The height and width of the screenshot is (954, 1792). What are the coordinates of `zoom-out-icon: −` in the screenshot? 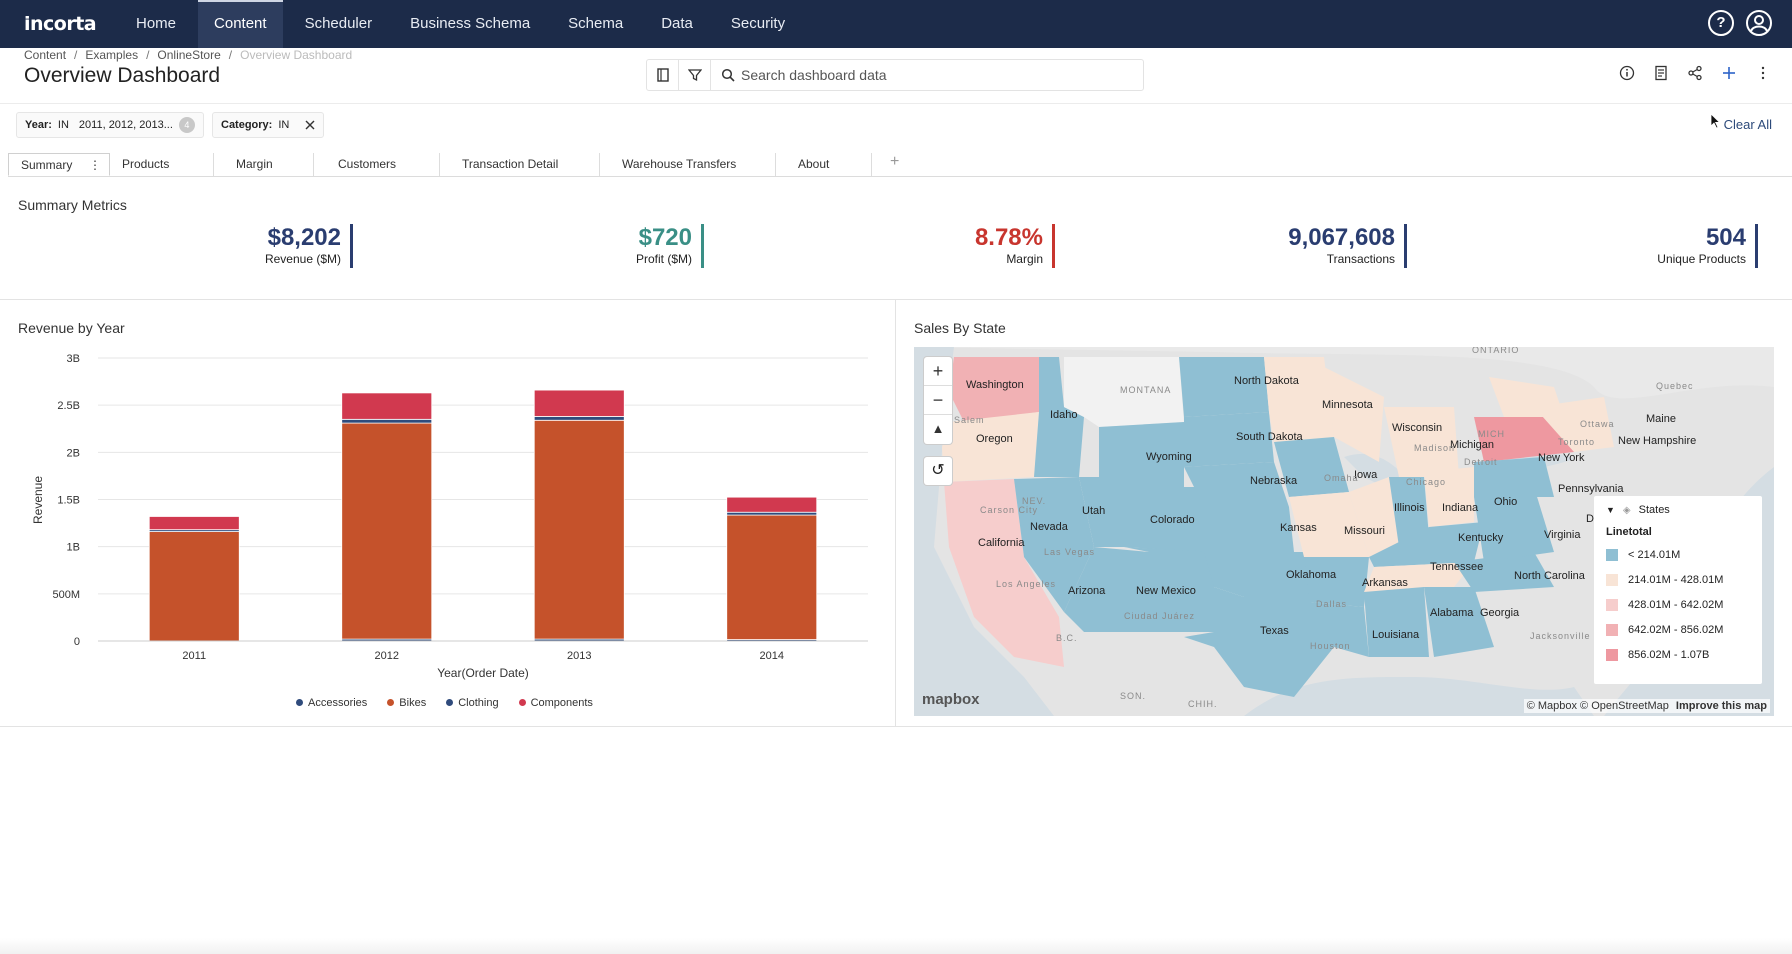 It's located at (938, 400).